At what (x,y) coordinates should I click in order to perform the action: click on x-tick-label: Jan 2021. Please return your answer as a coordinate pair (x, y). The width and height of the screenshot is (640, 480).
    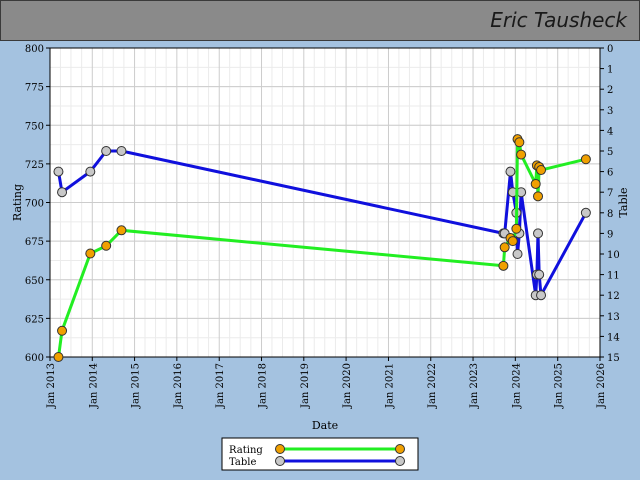
    Looking at the image, I should click on (389, 386).